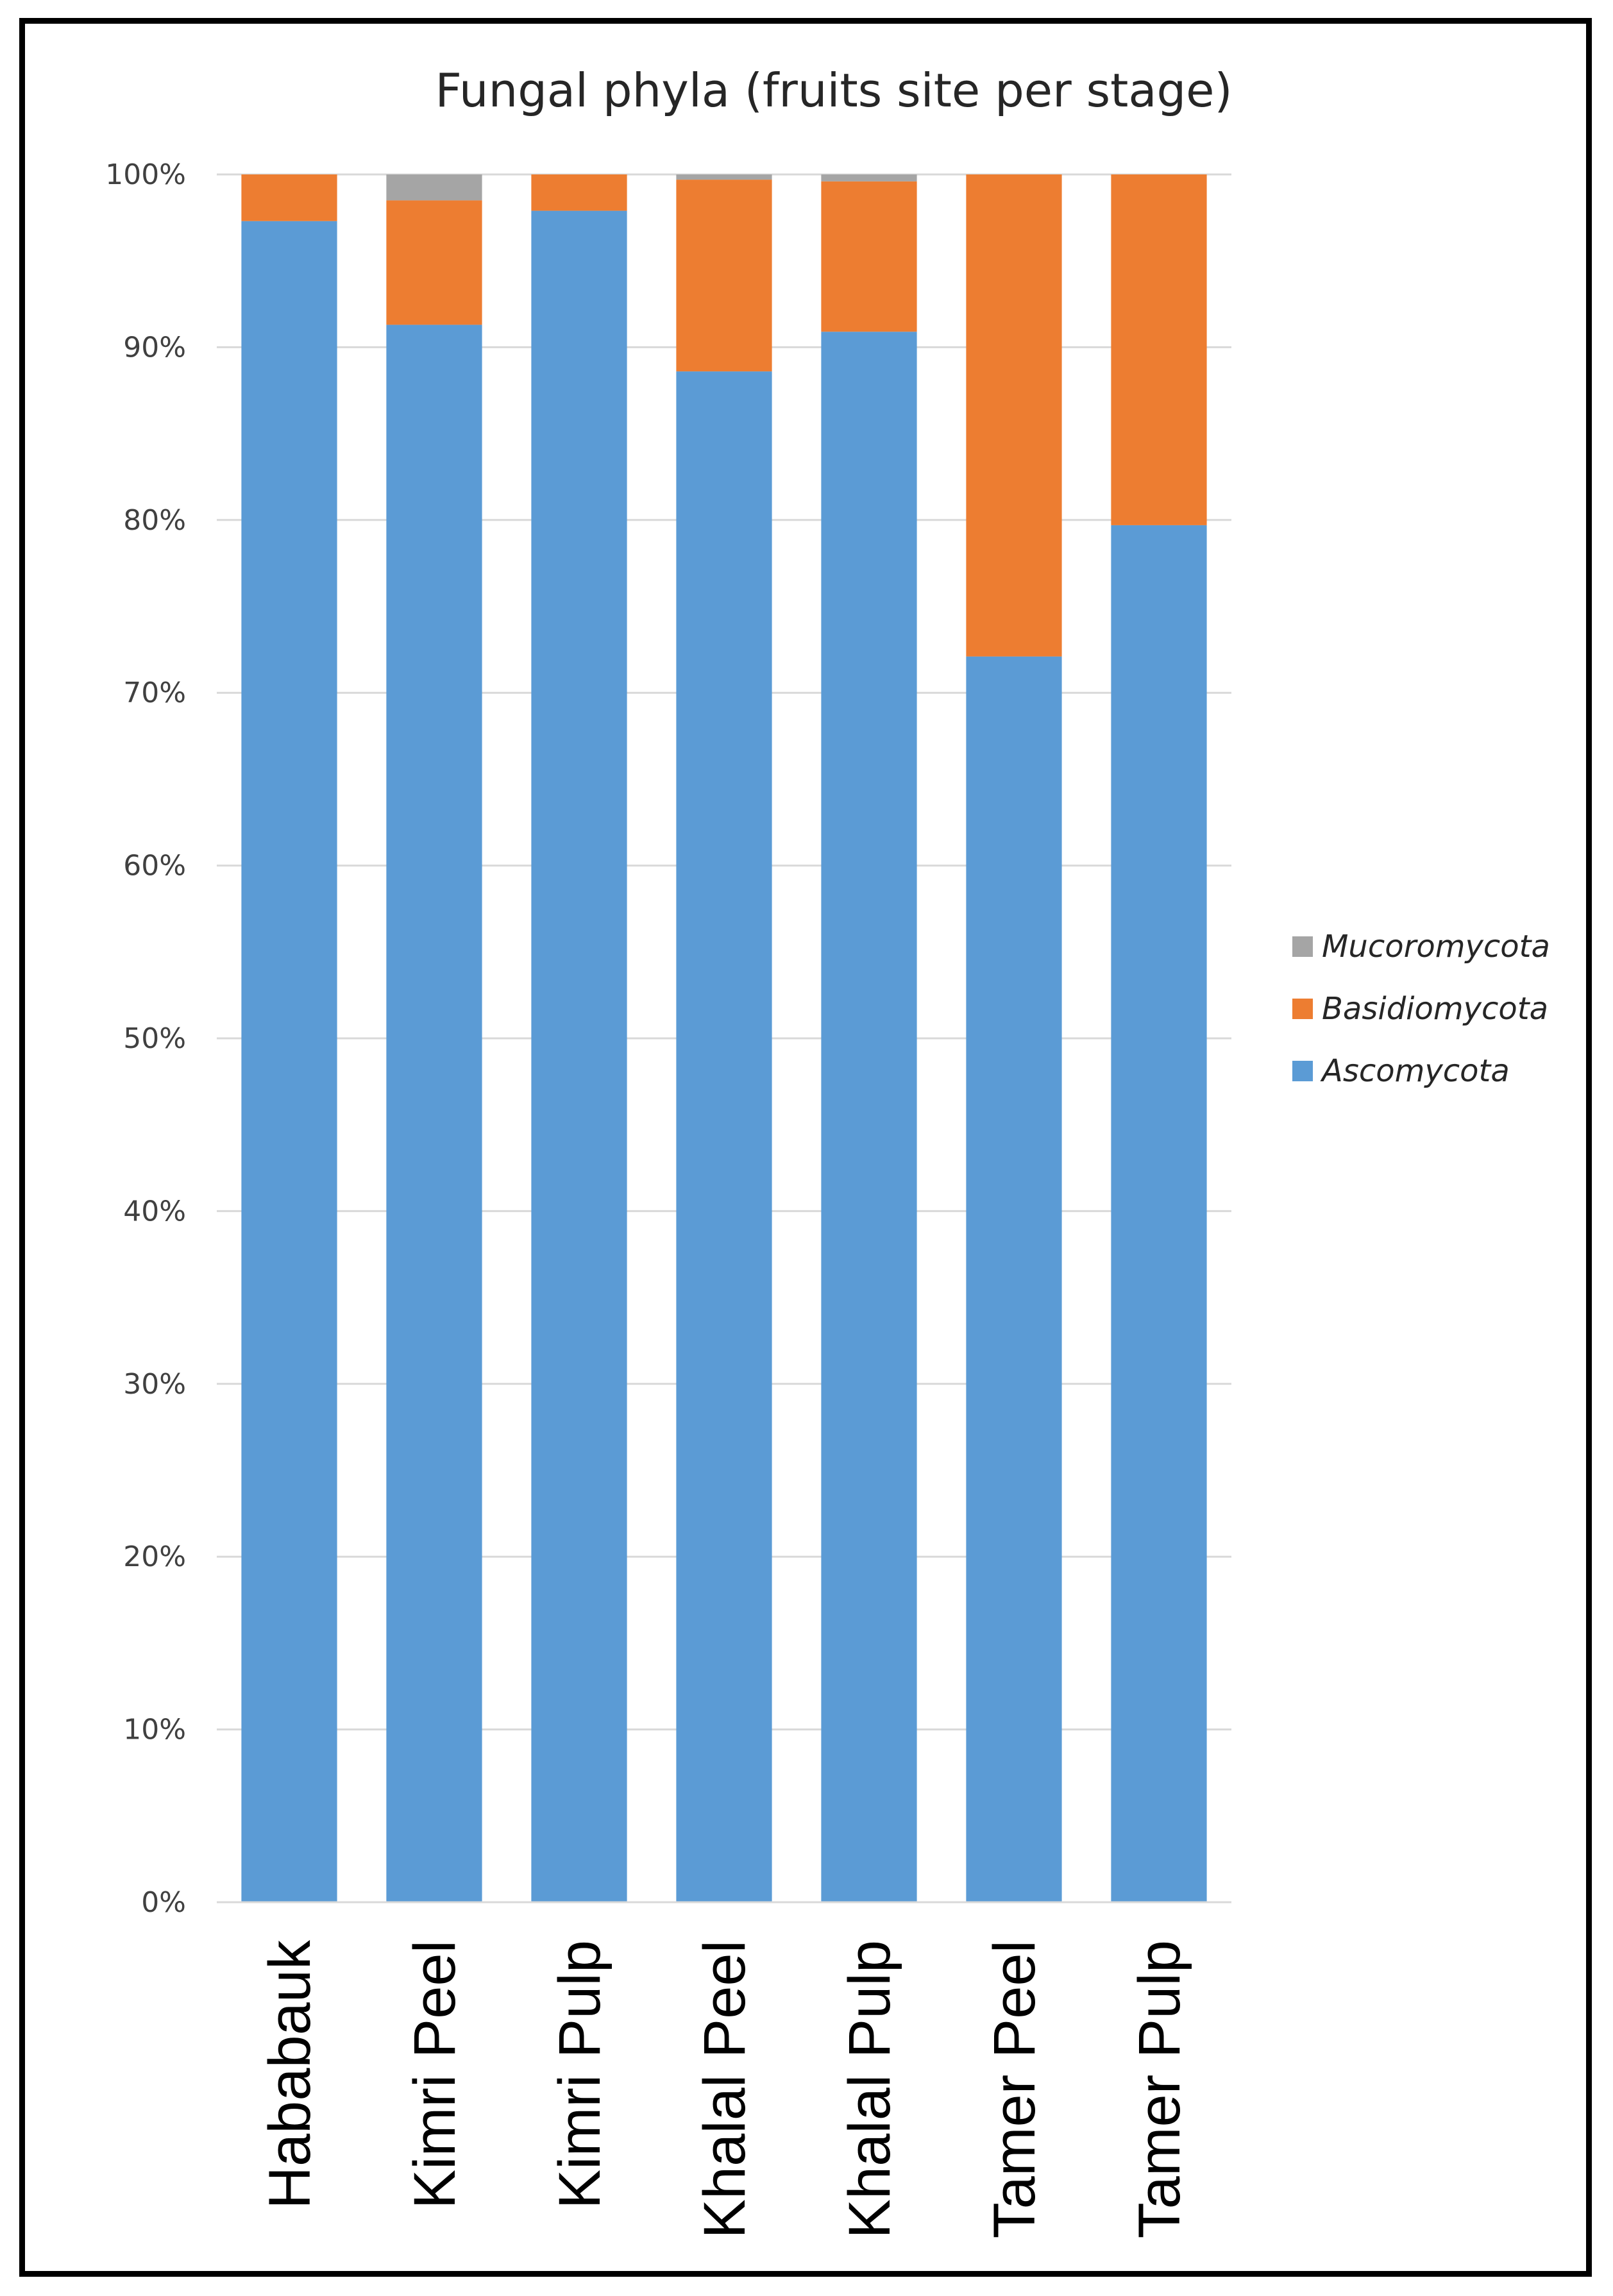 This screenshot has width=1613, height=2296. Describe the element at coordinates (434, 262) in the screenshot. I see `bar-kimri-peel-basidiomycota` at that location.